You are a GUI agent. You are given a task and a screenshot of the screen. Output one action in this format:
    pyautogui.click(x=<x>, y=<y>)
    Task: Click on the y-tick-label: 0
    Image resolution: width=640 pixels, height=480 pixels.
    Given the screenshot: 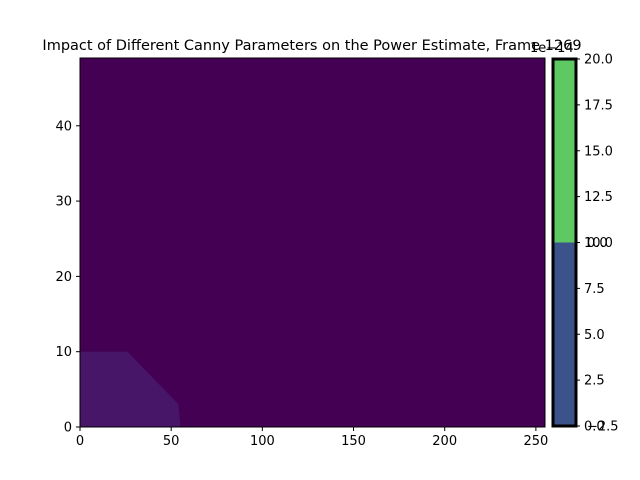 What is the action you would take?
    pyautogui.click(x=68, y=428)
    